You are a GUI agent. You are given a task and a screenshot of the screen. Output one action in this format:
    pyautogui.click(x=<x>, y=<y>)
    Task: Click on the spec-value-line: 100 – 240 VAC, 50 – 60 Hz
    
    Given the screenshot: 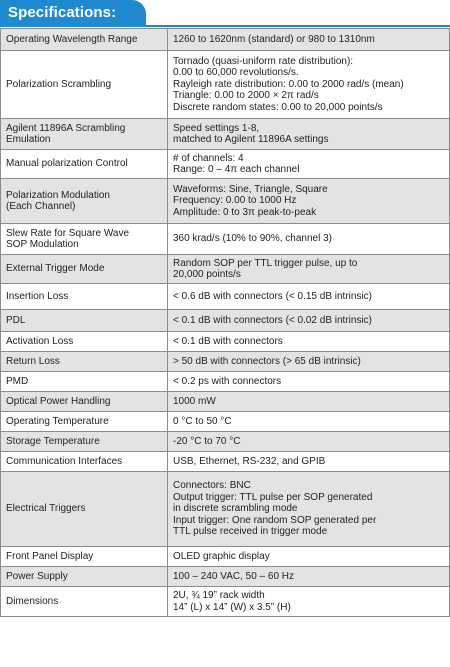 What is the action you would take?
    pyautogui.click(x=234, y=576)
    